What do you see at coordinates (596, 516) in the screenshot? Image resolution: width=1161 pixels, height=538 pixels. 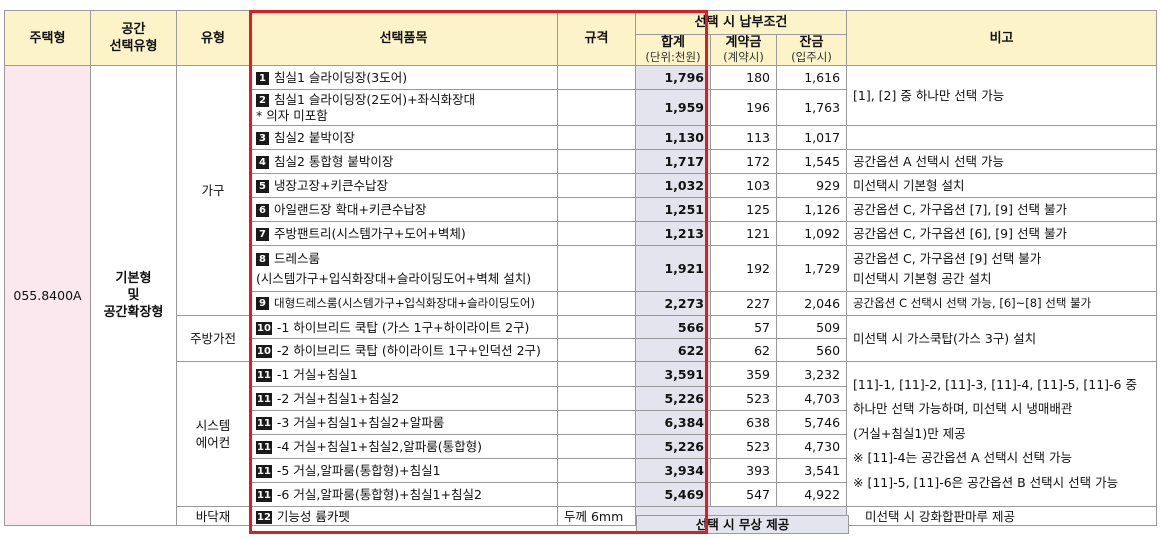 I see `spec-cell: 두께 6mm` at bounding box center [596, 516].